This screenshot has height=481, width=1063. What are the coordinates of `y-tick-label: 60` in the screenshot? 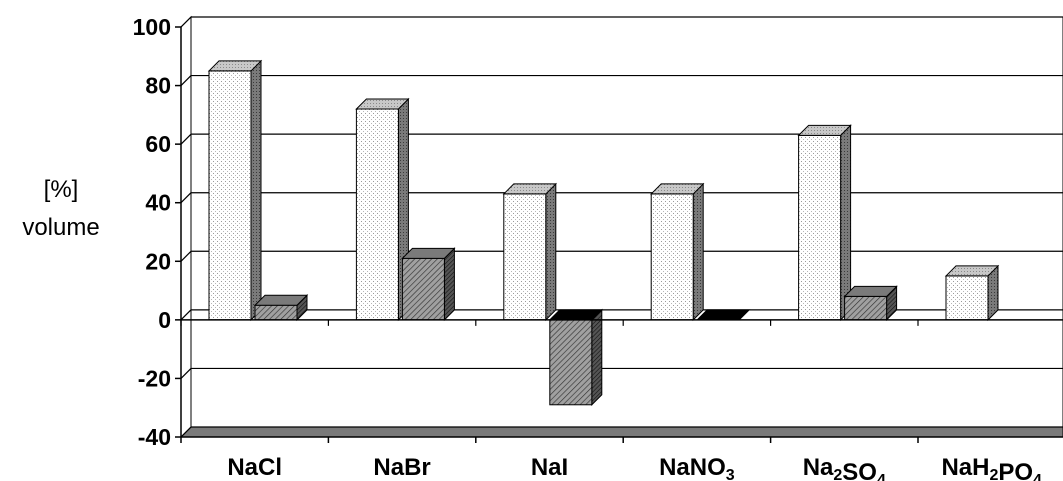 It's located at (158, 144).